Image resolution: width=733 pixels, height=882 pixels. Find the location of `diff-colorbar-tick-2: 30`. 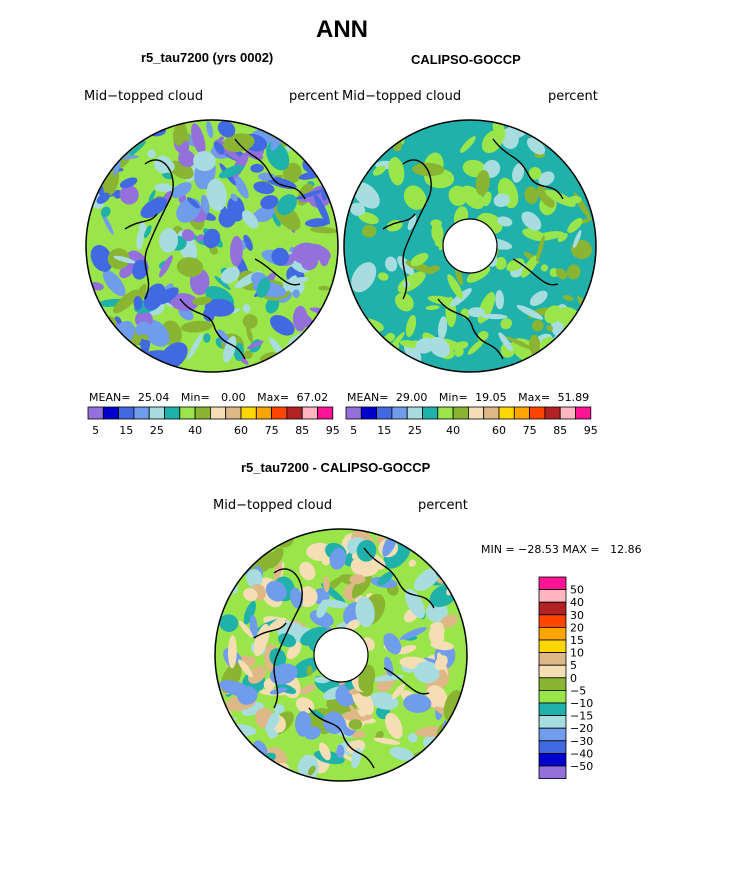

diff-colorbar-tick-2: 30 is located at coordinates (577, 615).